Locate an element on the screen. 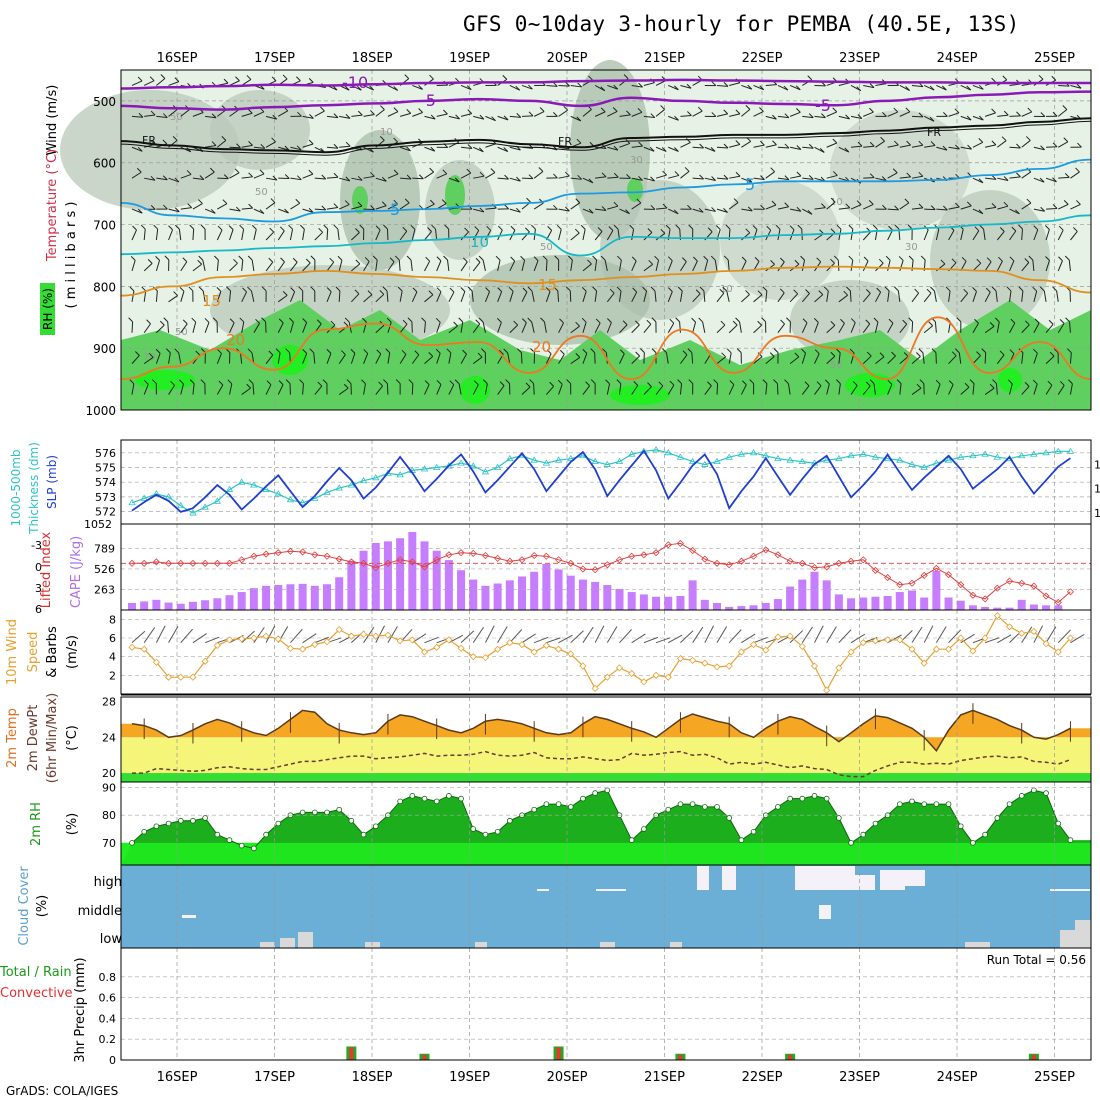 This screenshot has width=1100, height=1100. pressure-tick-label: 800 is located at coordinates (104, 287).